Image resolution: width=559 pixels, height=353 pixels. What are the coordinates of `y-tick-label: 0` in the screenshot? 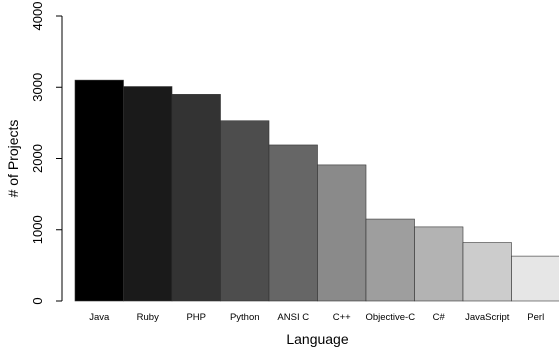 It's located at (37, 300).